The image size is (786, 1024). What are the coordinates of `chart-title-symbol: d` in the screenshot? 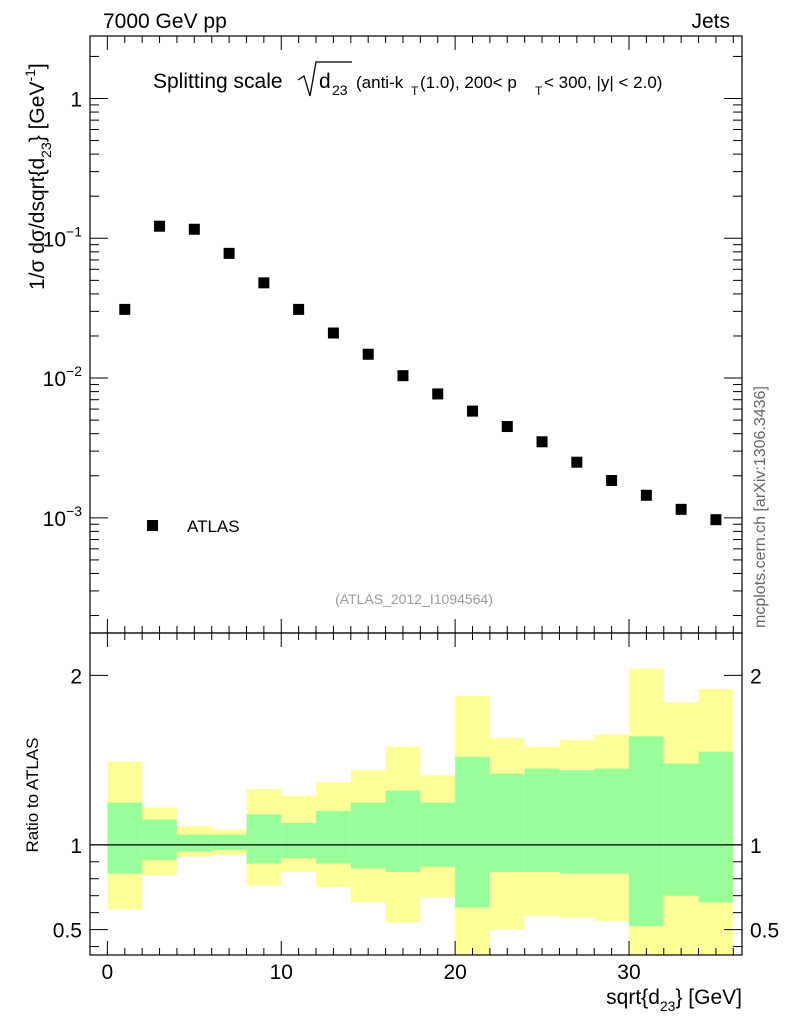 It's located at (325, 81).